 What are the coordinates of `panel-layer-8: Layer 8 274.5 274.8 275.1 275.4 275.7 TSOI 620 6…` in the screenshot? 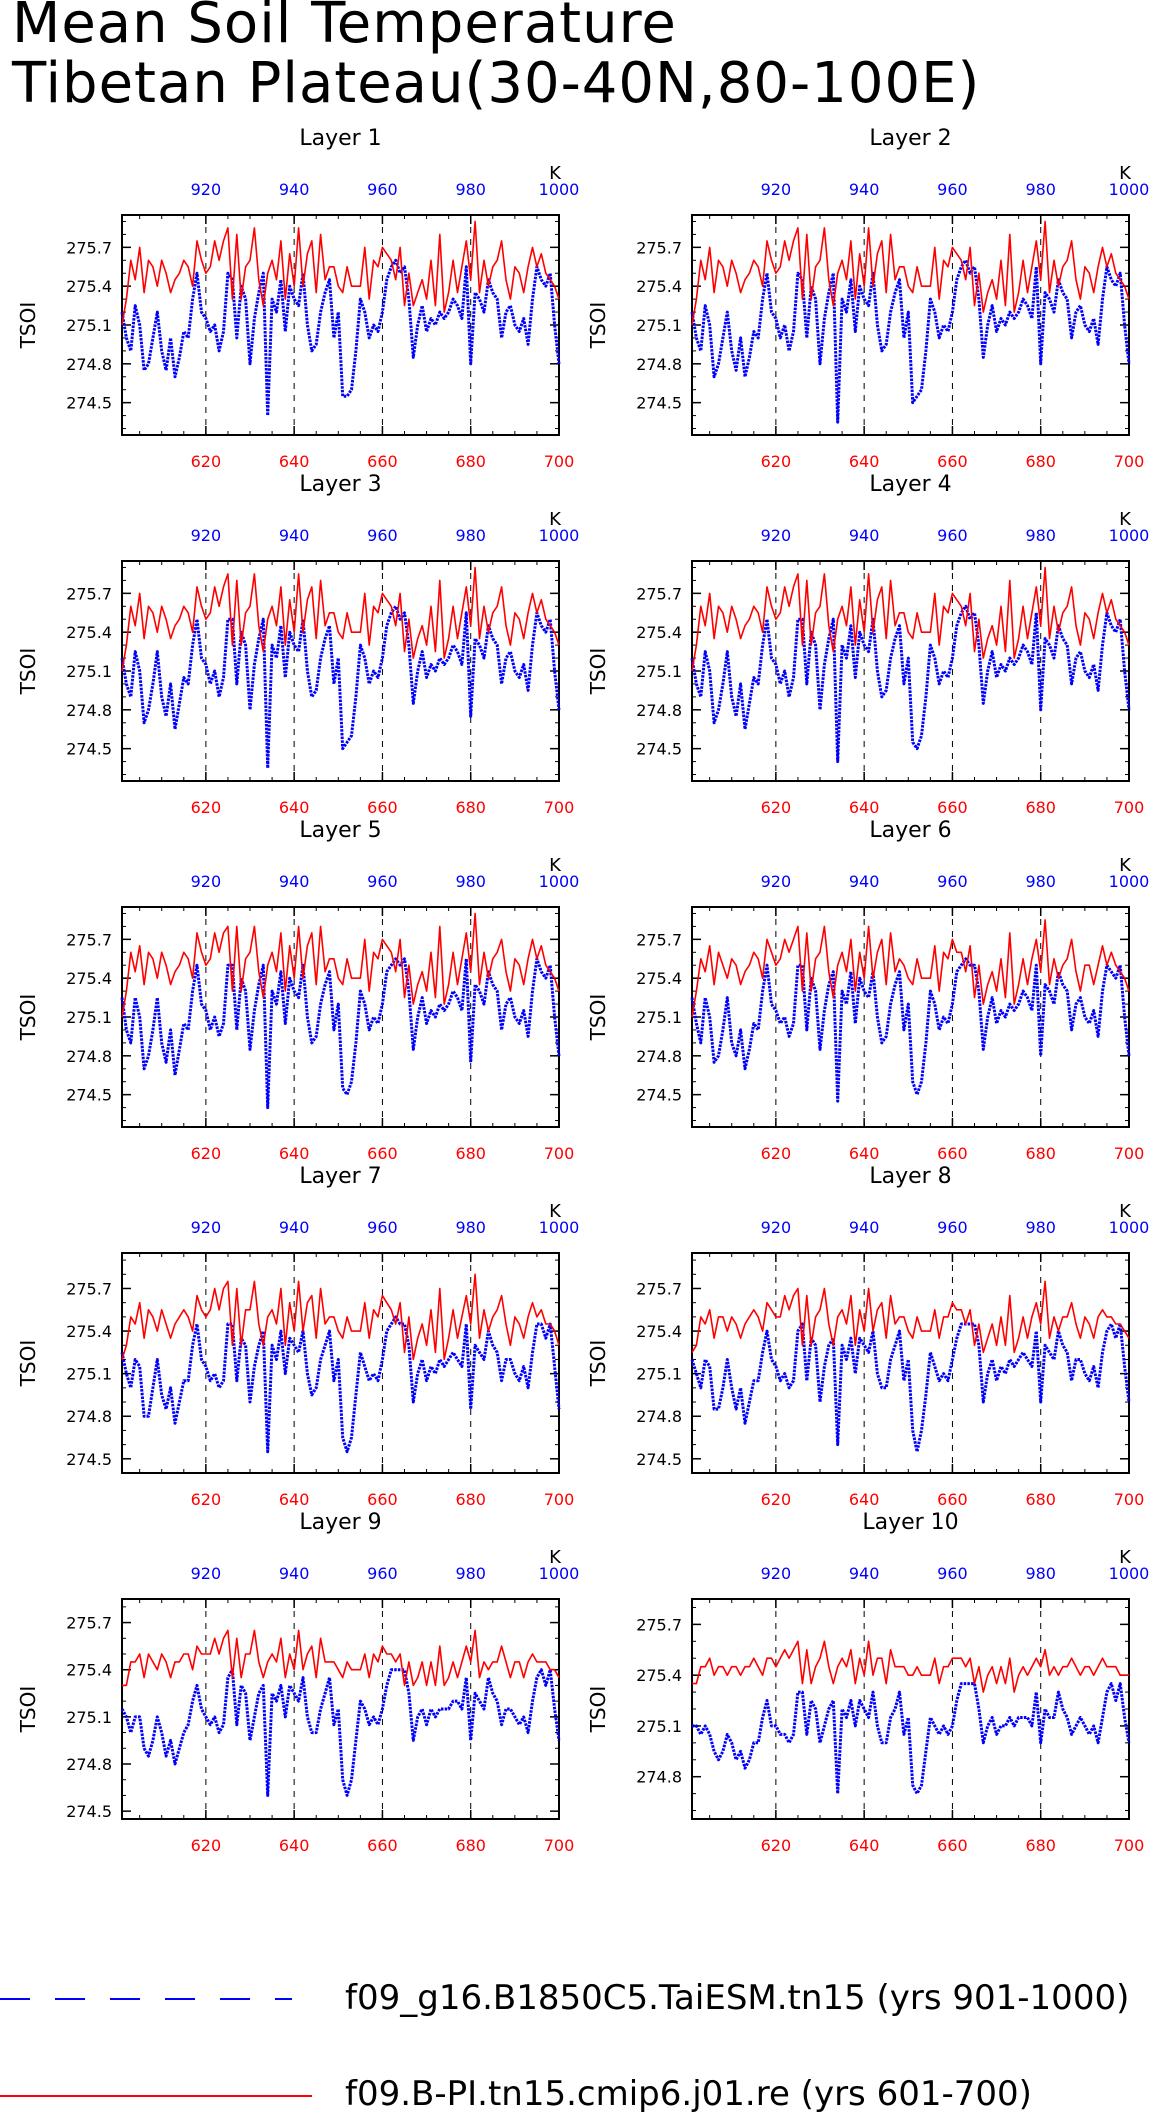 It's located at (867, 1336).